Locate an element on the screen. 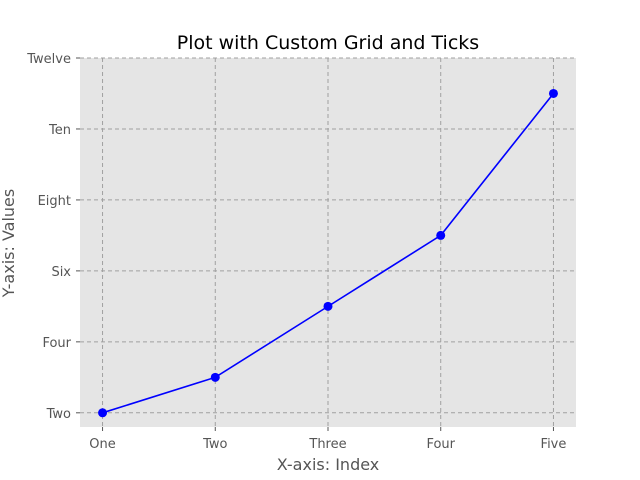  chart-title: Plot with Custom Grid and Ticks is located at coordinates (328, 43).